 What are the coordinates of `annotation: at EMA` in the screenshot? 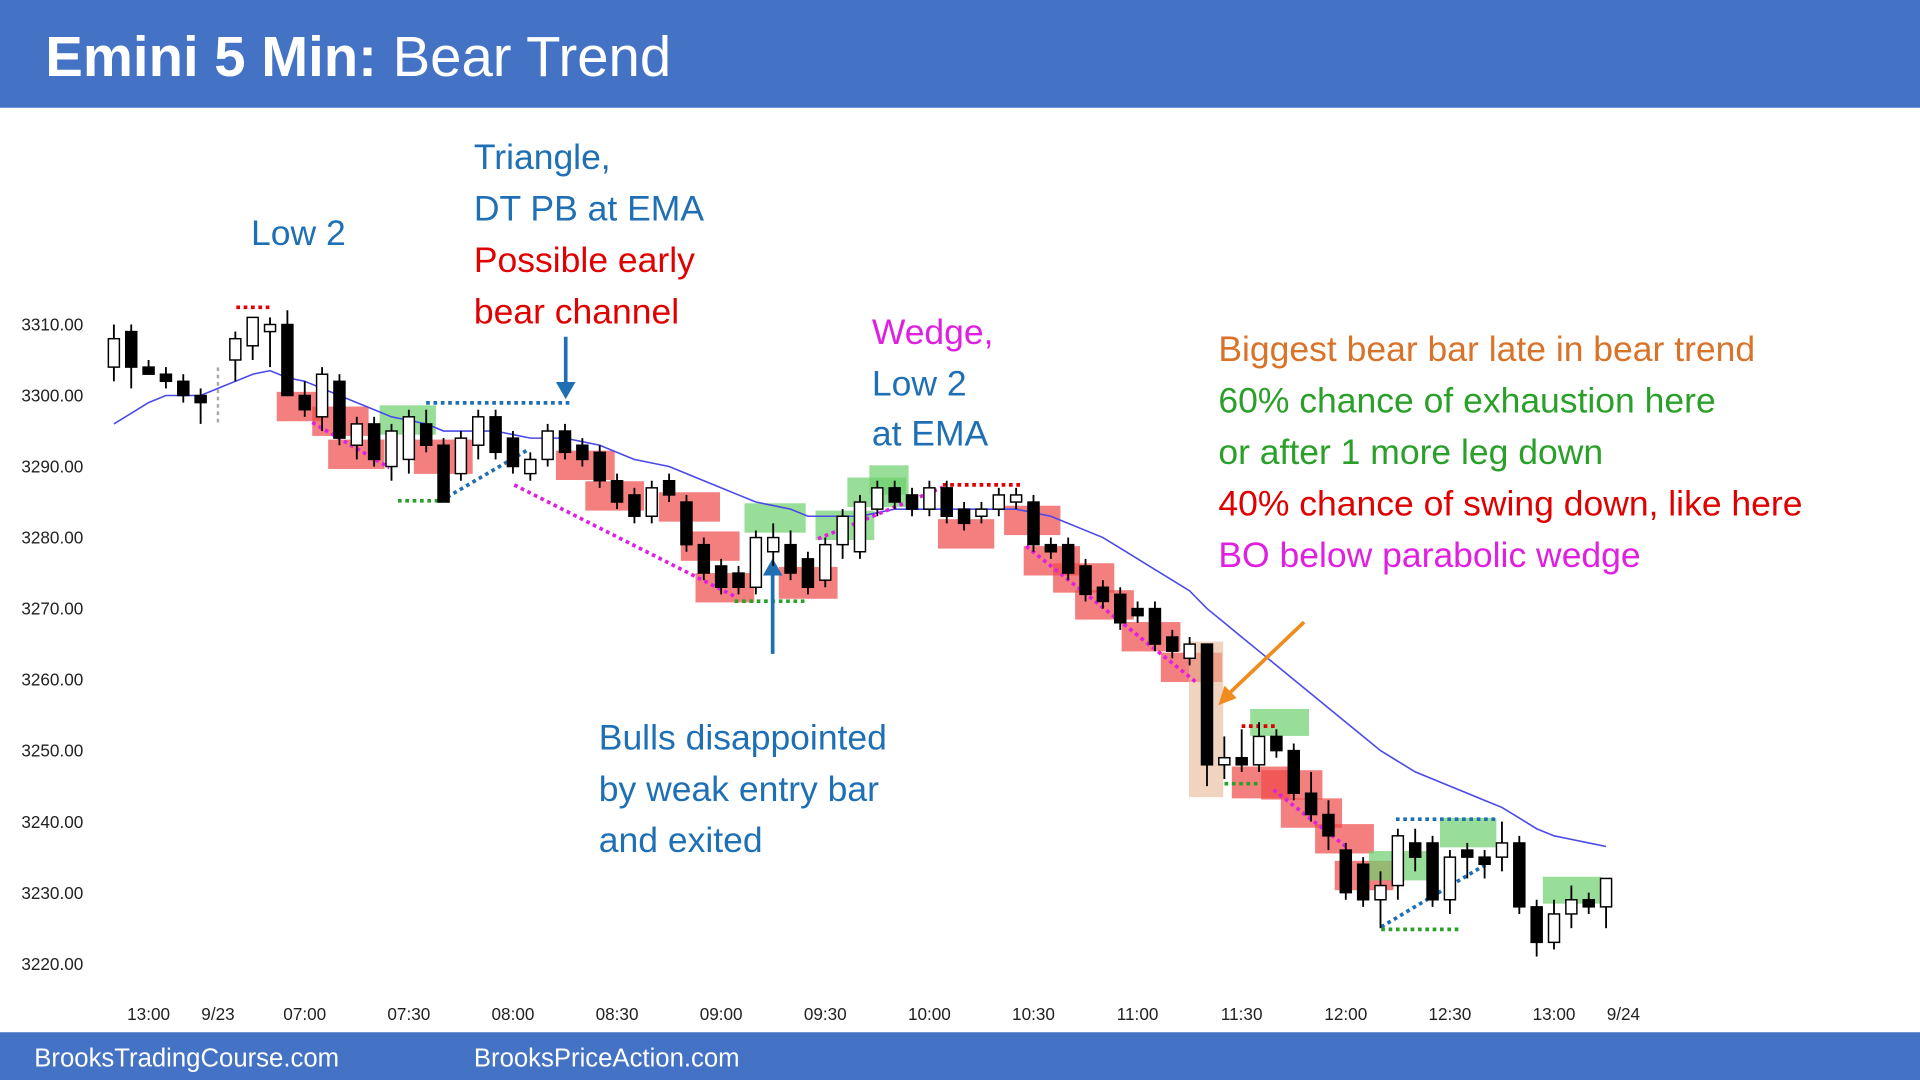 It's located at (930, 434).